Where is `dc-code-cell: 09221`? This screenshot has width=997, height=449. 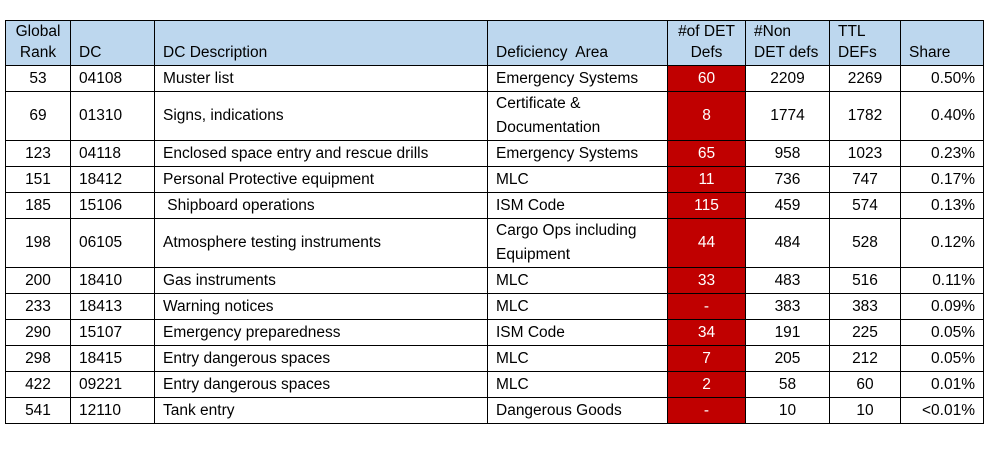 dc-code-cell: 09221 is located at coordinates (112, 384).